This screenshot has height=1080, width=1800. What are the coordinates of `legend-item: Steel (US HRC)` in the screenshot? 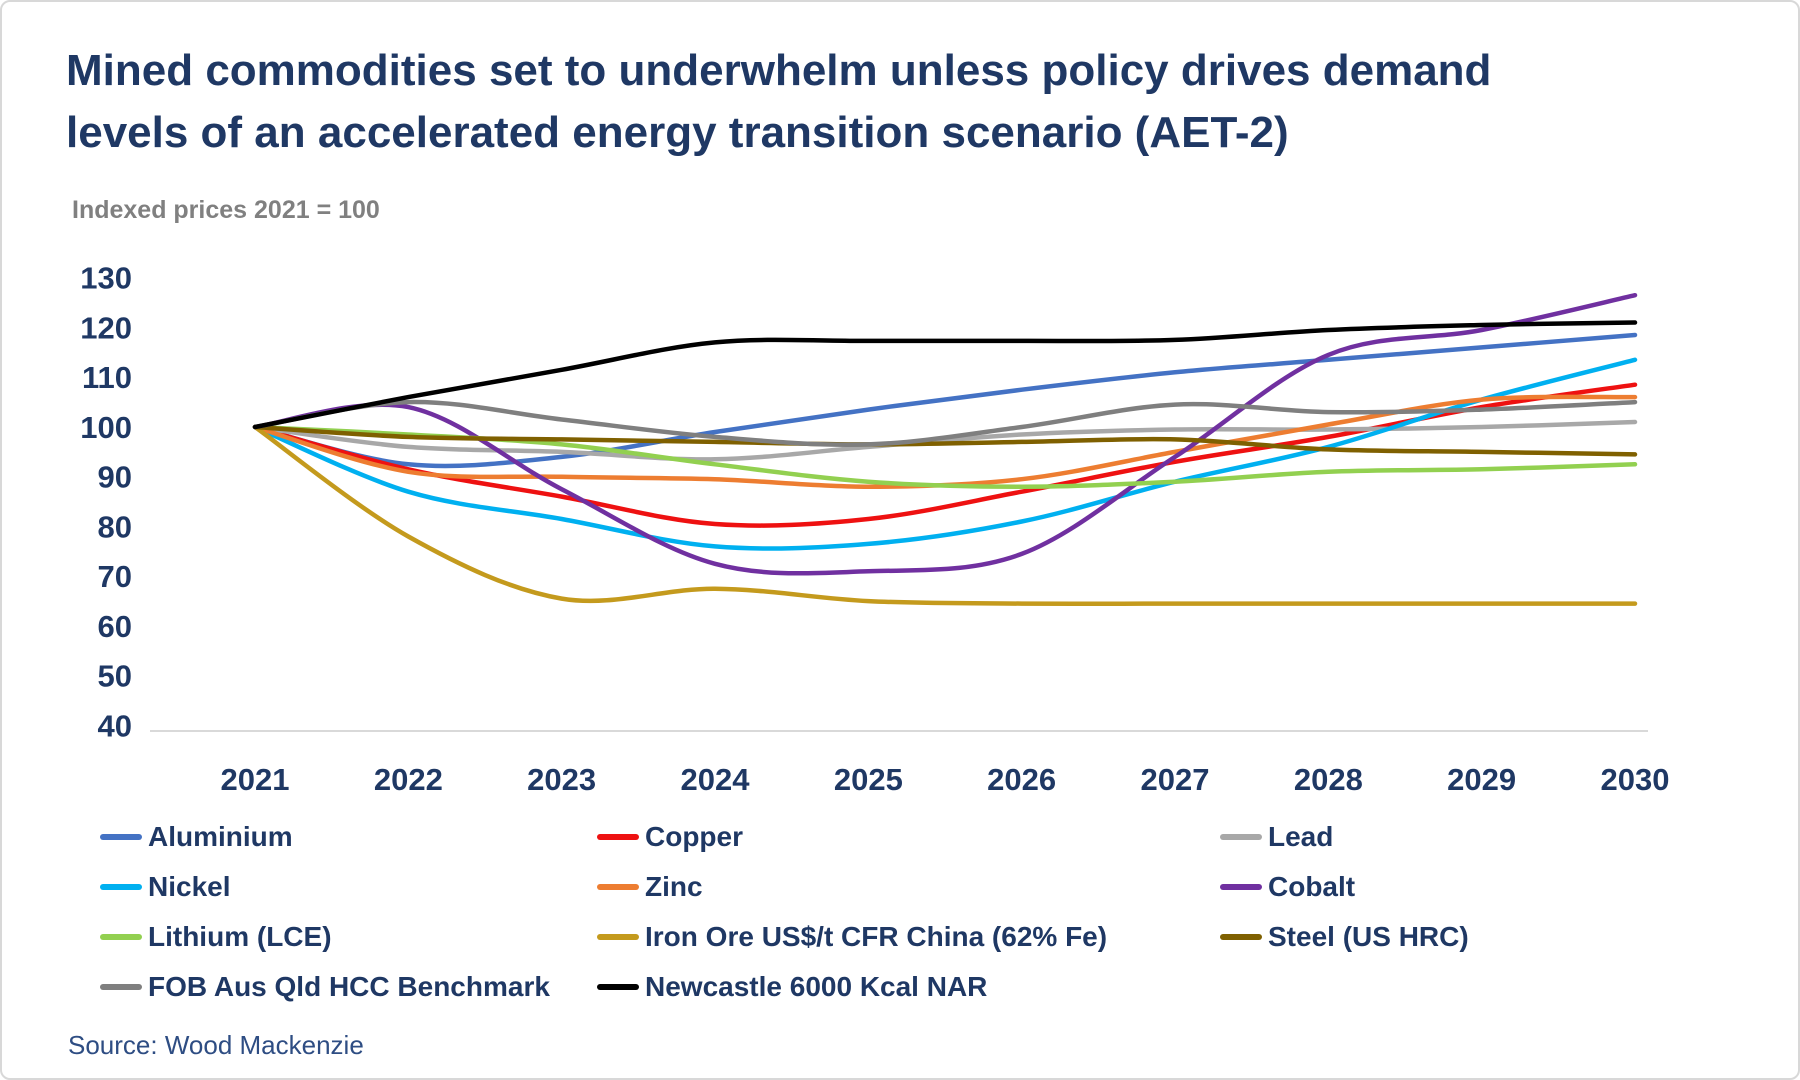 It's located at (1440, 937).